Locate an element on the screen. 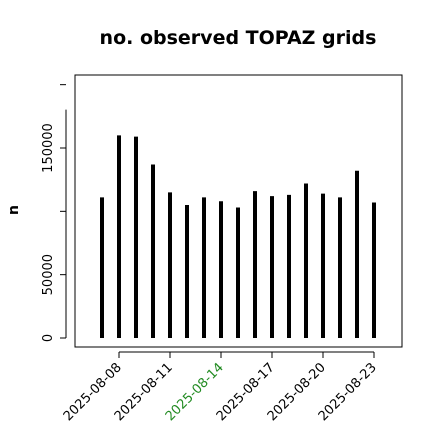 Image resolution: width=440 pixels, height=440 pixels. y-tick-label: 50000 is located at coordinates (48, 274).